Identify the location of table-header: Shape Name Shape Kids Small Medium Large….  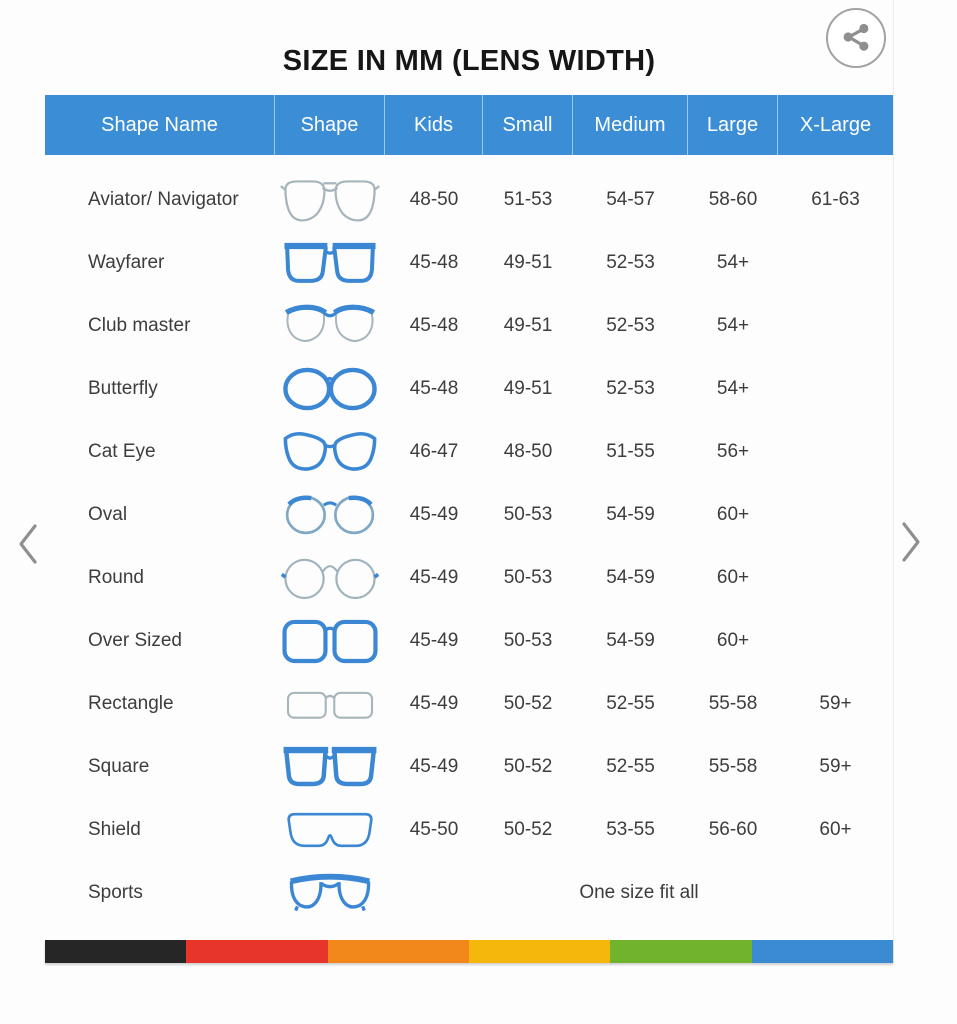
(469, 125).